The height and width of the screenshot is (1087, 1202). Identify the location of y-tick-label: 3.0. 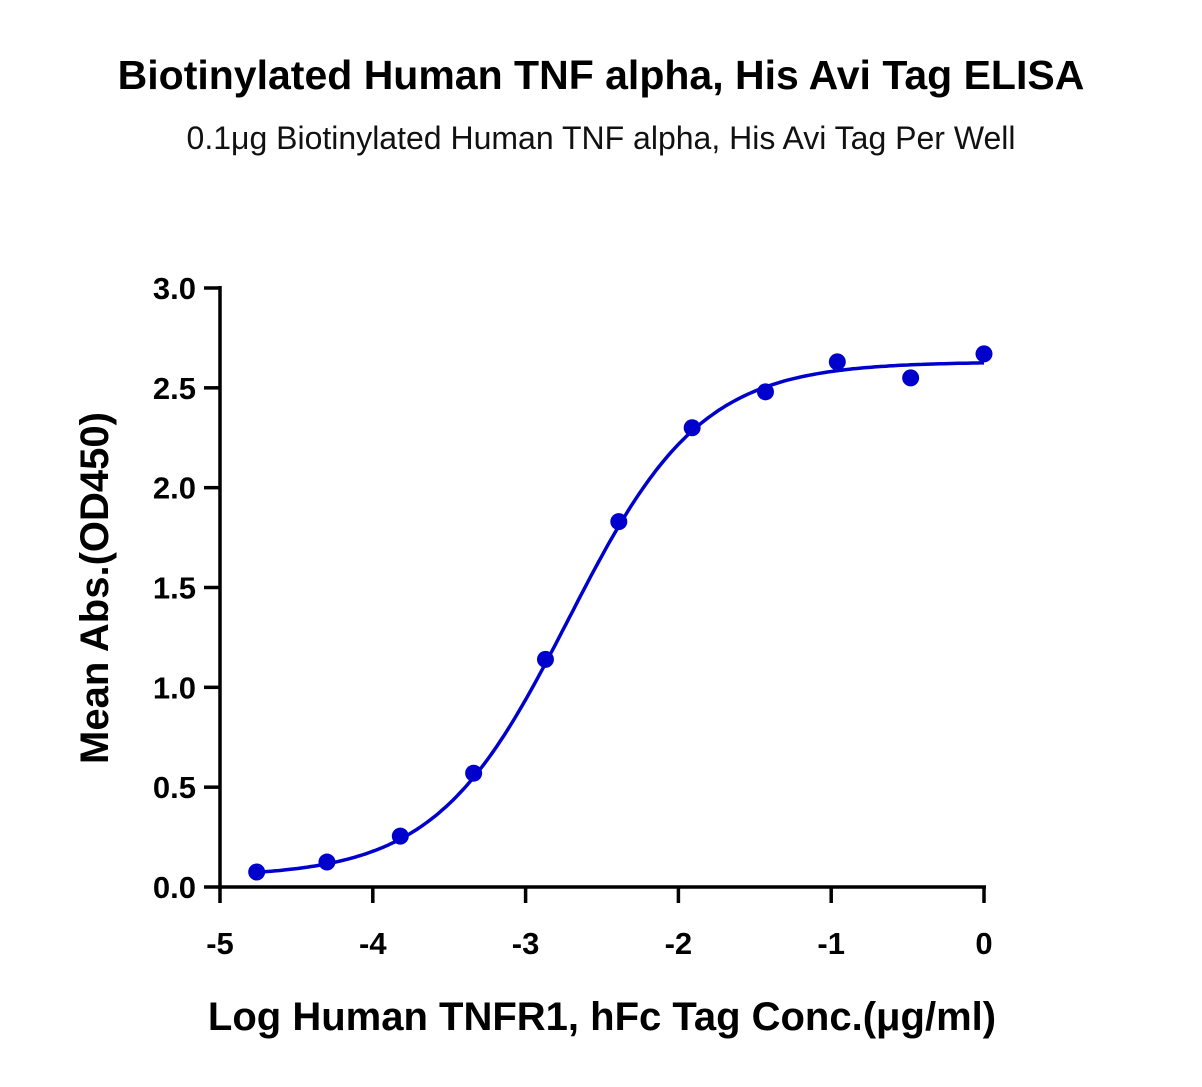
(174, 288).